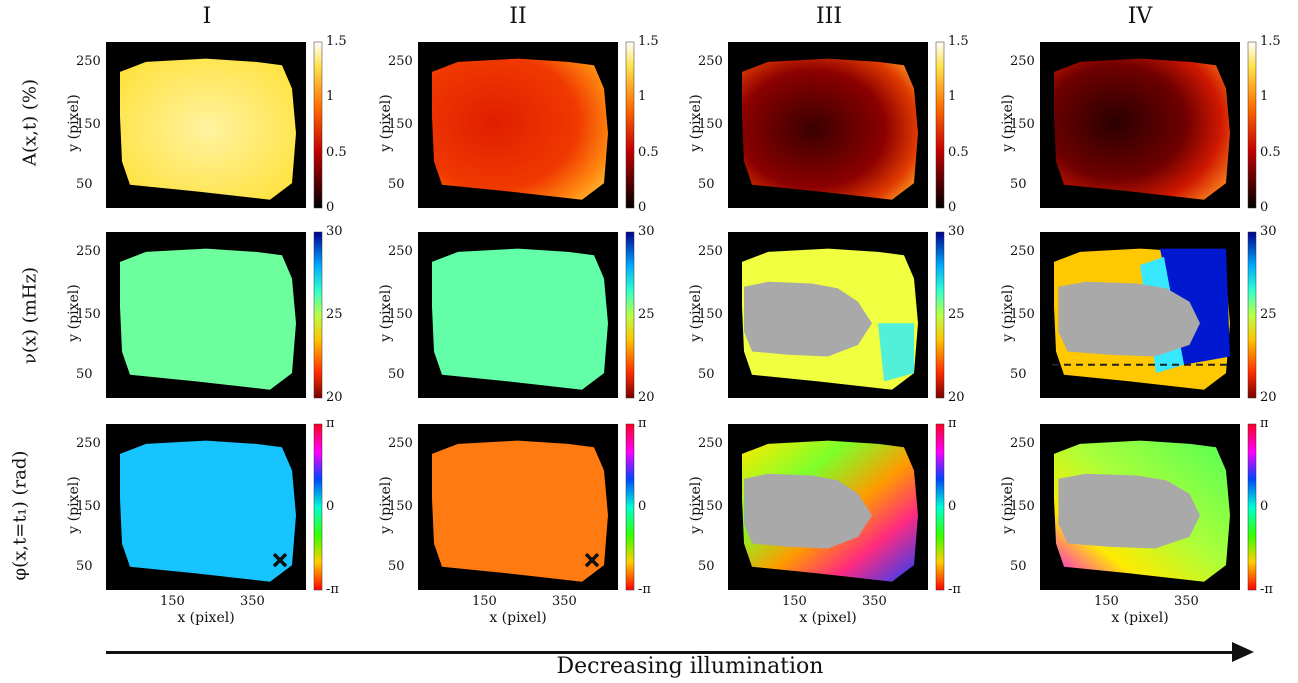 The width and height of the screenshot is (1298, 683). What do you see at coordinates (896, 352) in the screenshot?
I see `frequency-patch` at bounding box center [896, 352].